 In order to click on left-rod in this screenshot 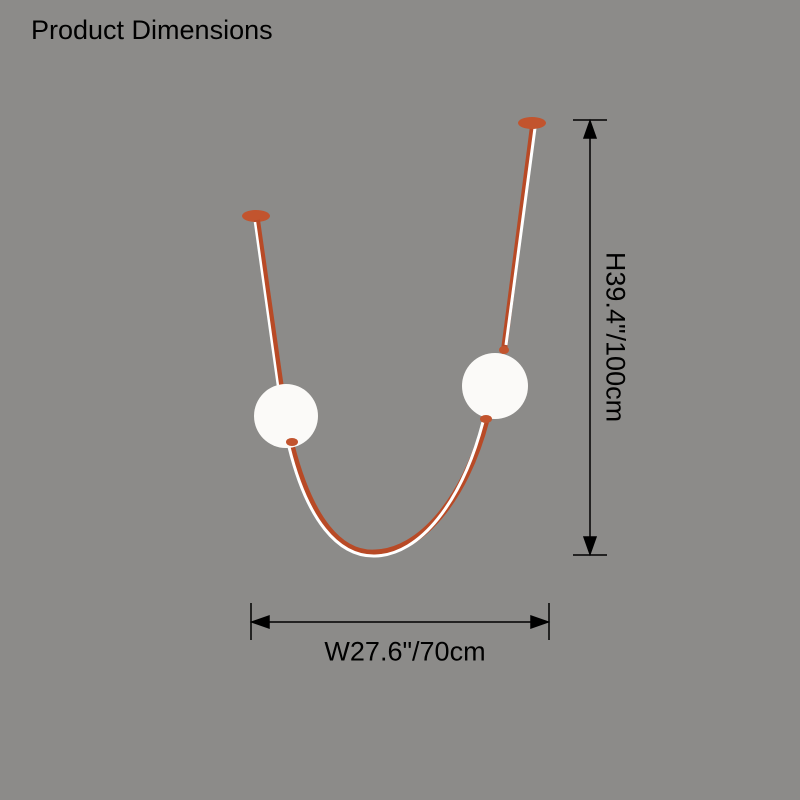, I will do `click(269, 304)`.